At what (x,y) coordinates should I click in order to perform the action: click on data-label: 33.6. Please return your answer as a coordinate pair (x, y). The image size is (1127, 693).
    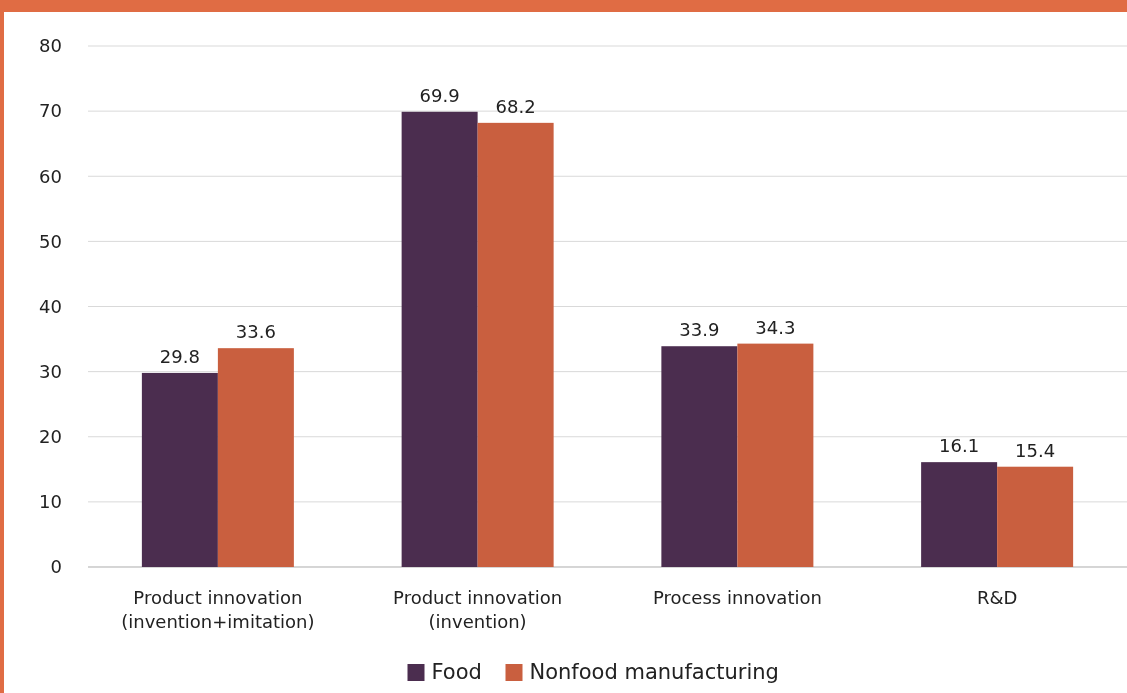
    Looking at the image, I should click on (255, 332).